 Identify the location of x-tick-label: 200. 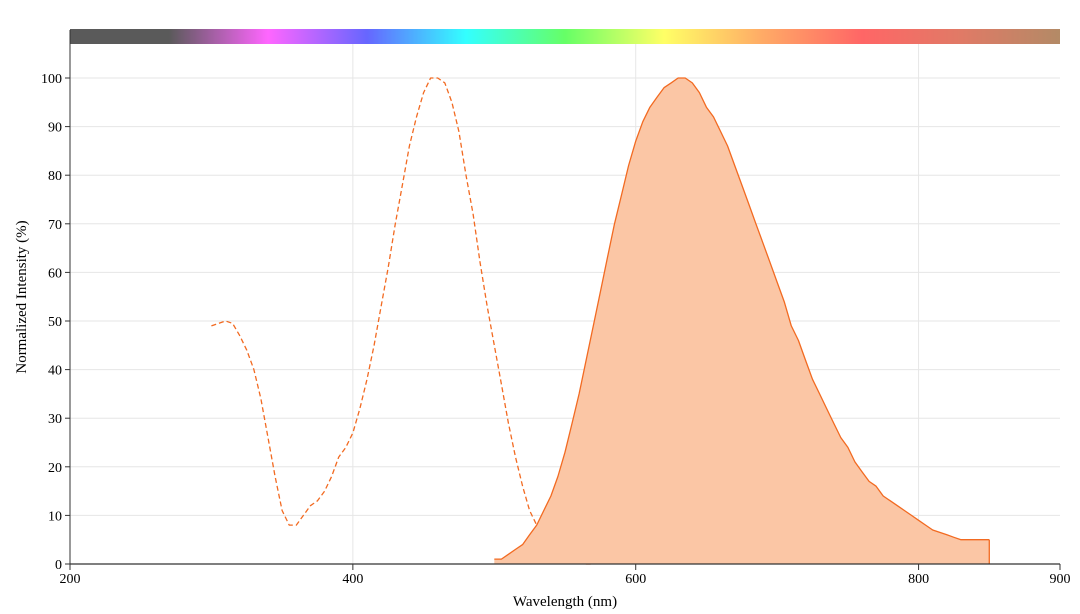
(70, 579).